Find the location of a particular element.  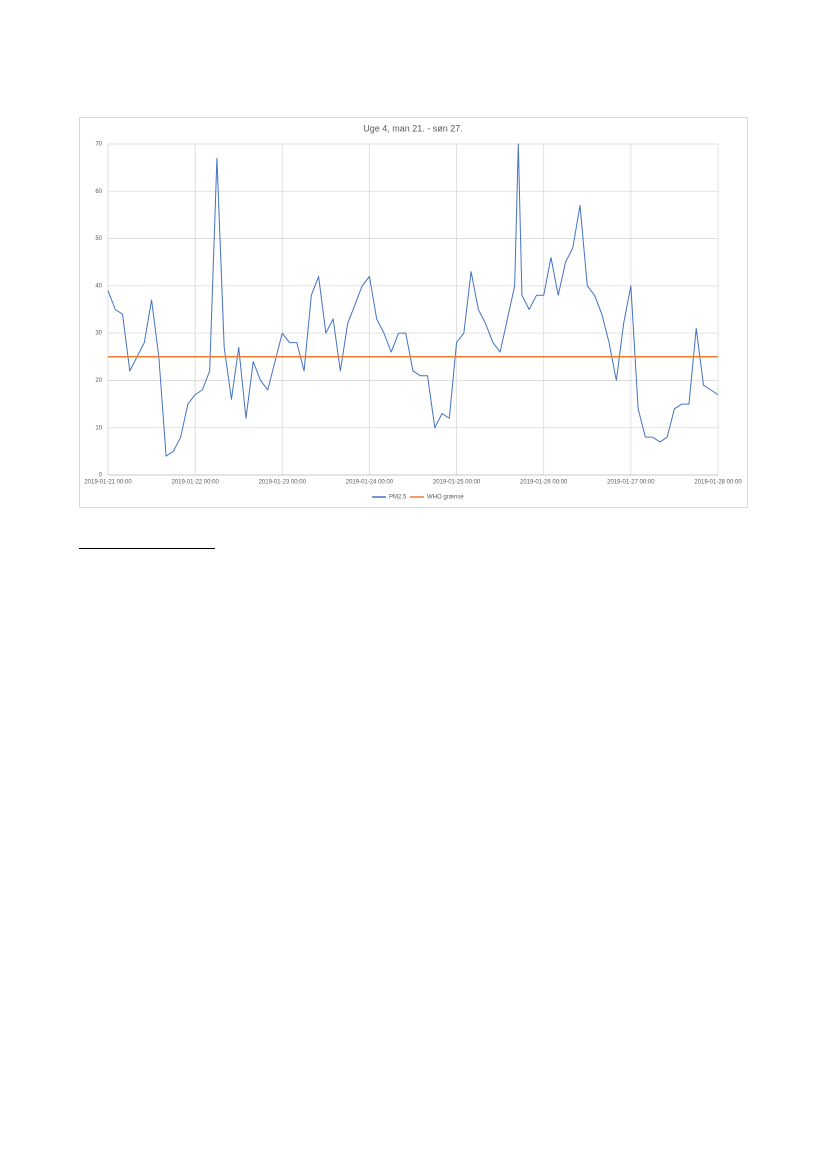

y-tick-label: 60 is located at coordinates (98, 192).